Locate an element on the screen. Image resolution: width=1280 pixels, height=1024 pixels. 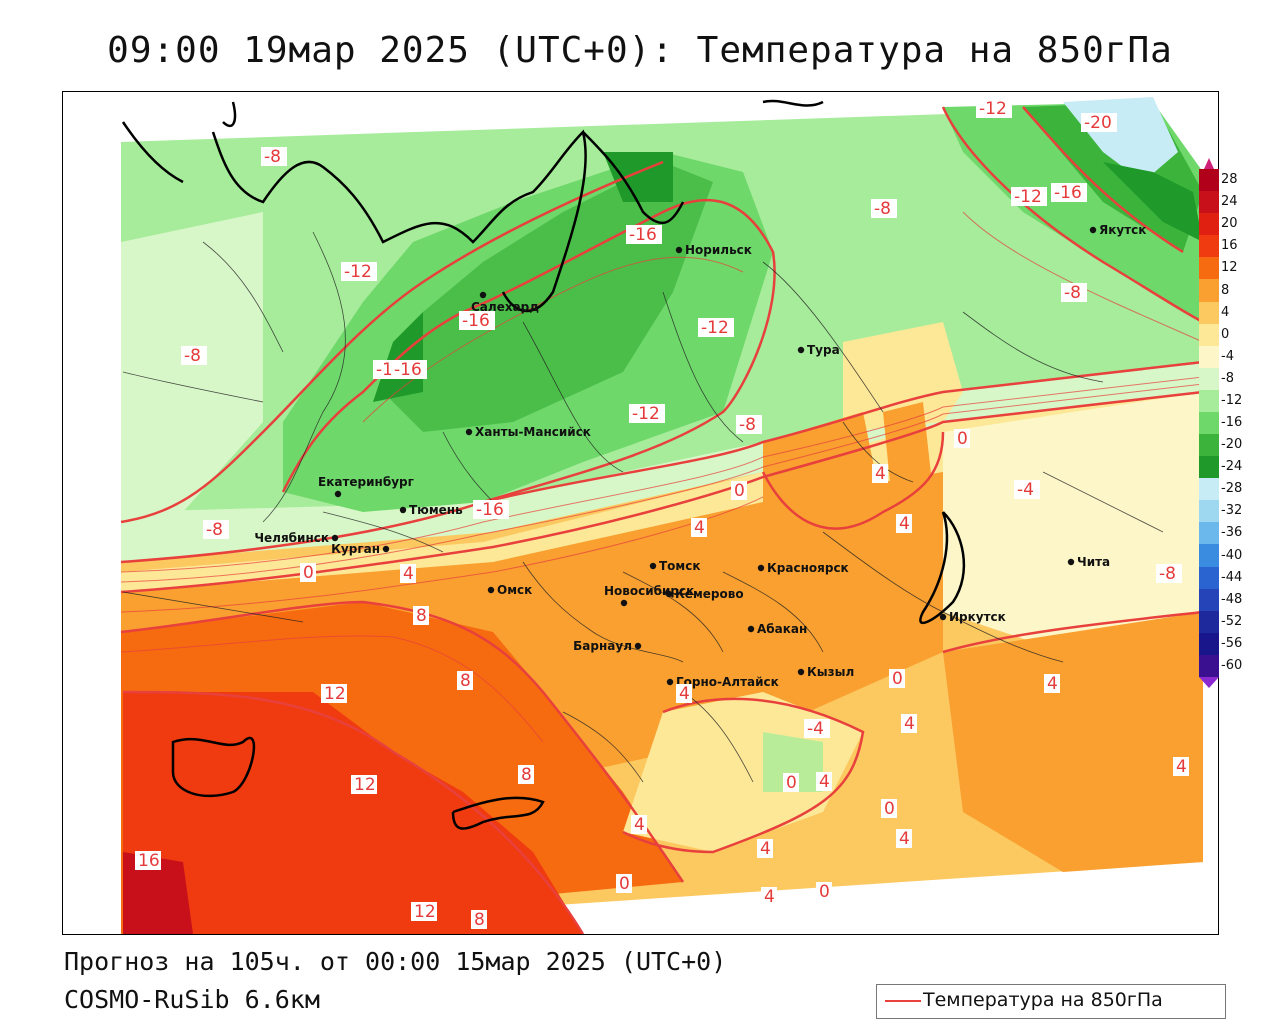
city-label: Барнаул is located at coordinates (602, 646).